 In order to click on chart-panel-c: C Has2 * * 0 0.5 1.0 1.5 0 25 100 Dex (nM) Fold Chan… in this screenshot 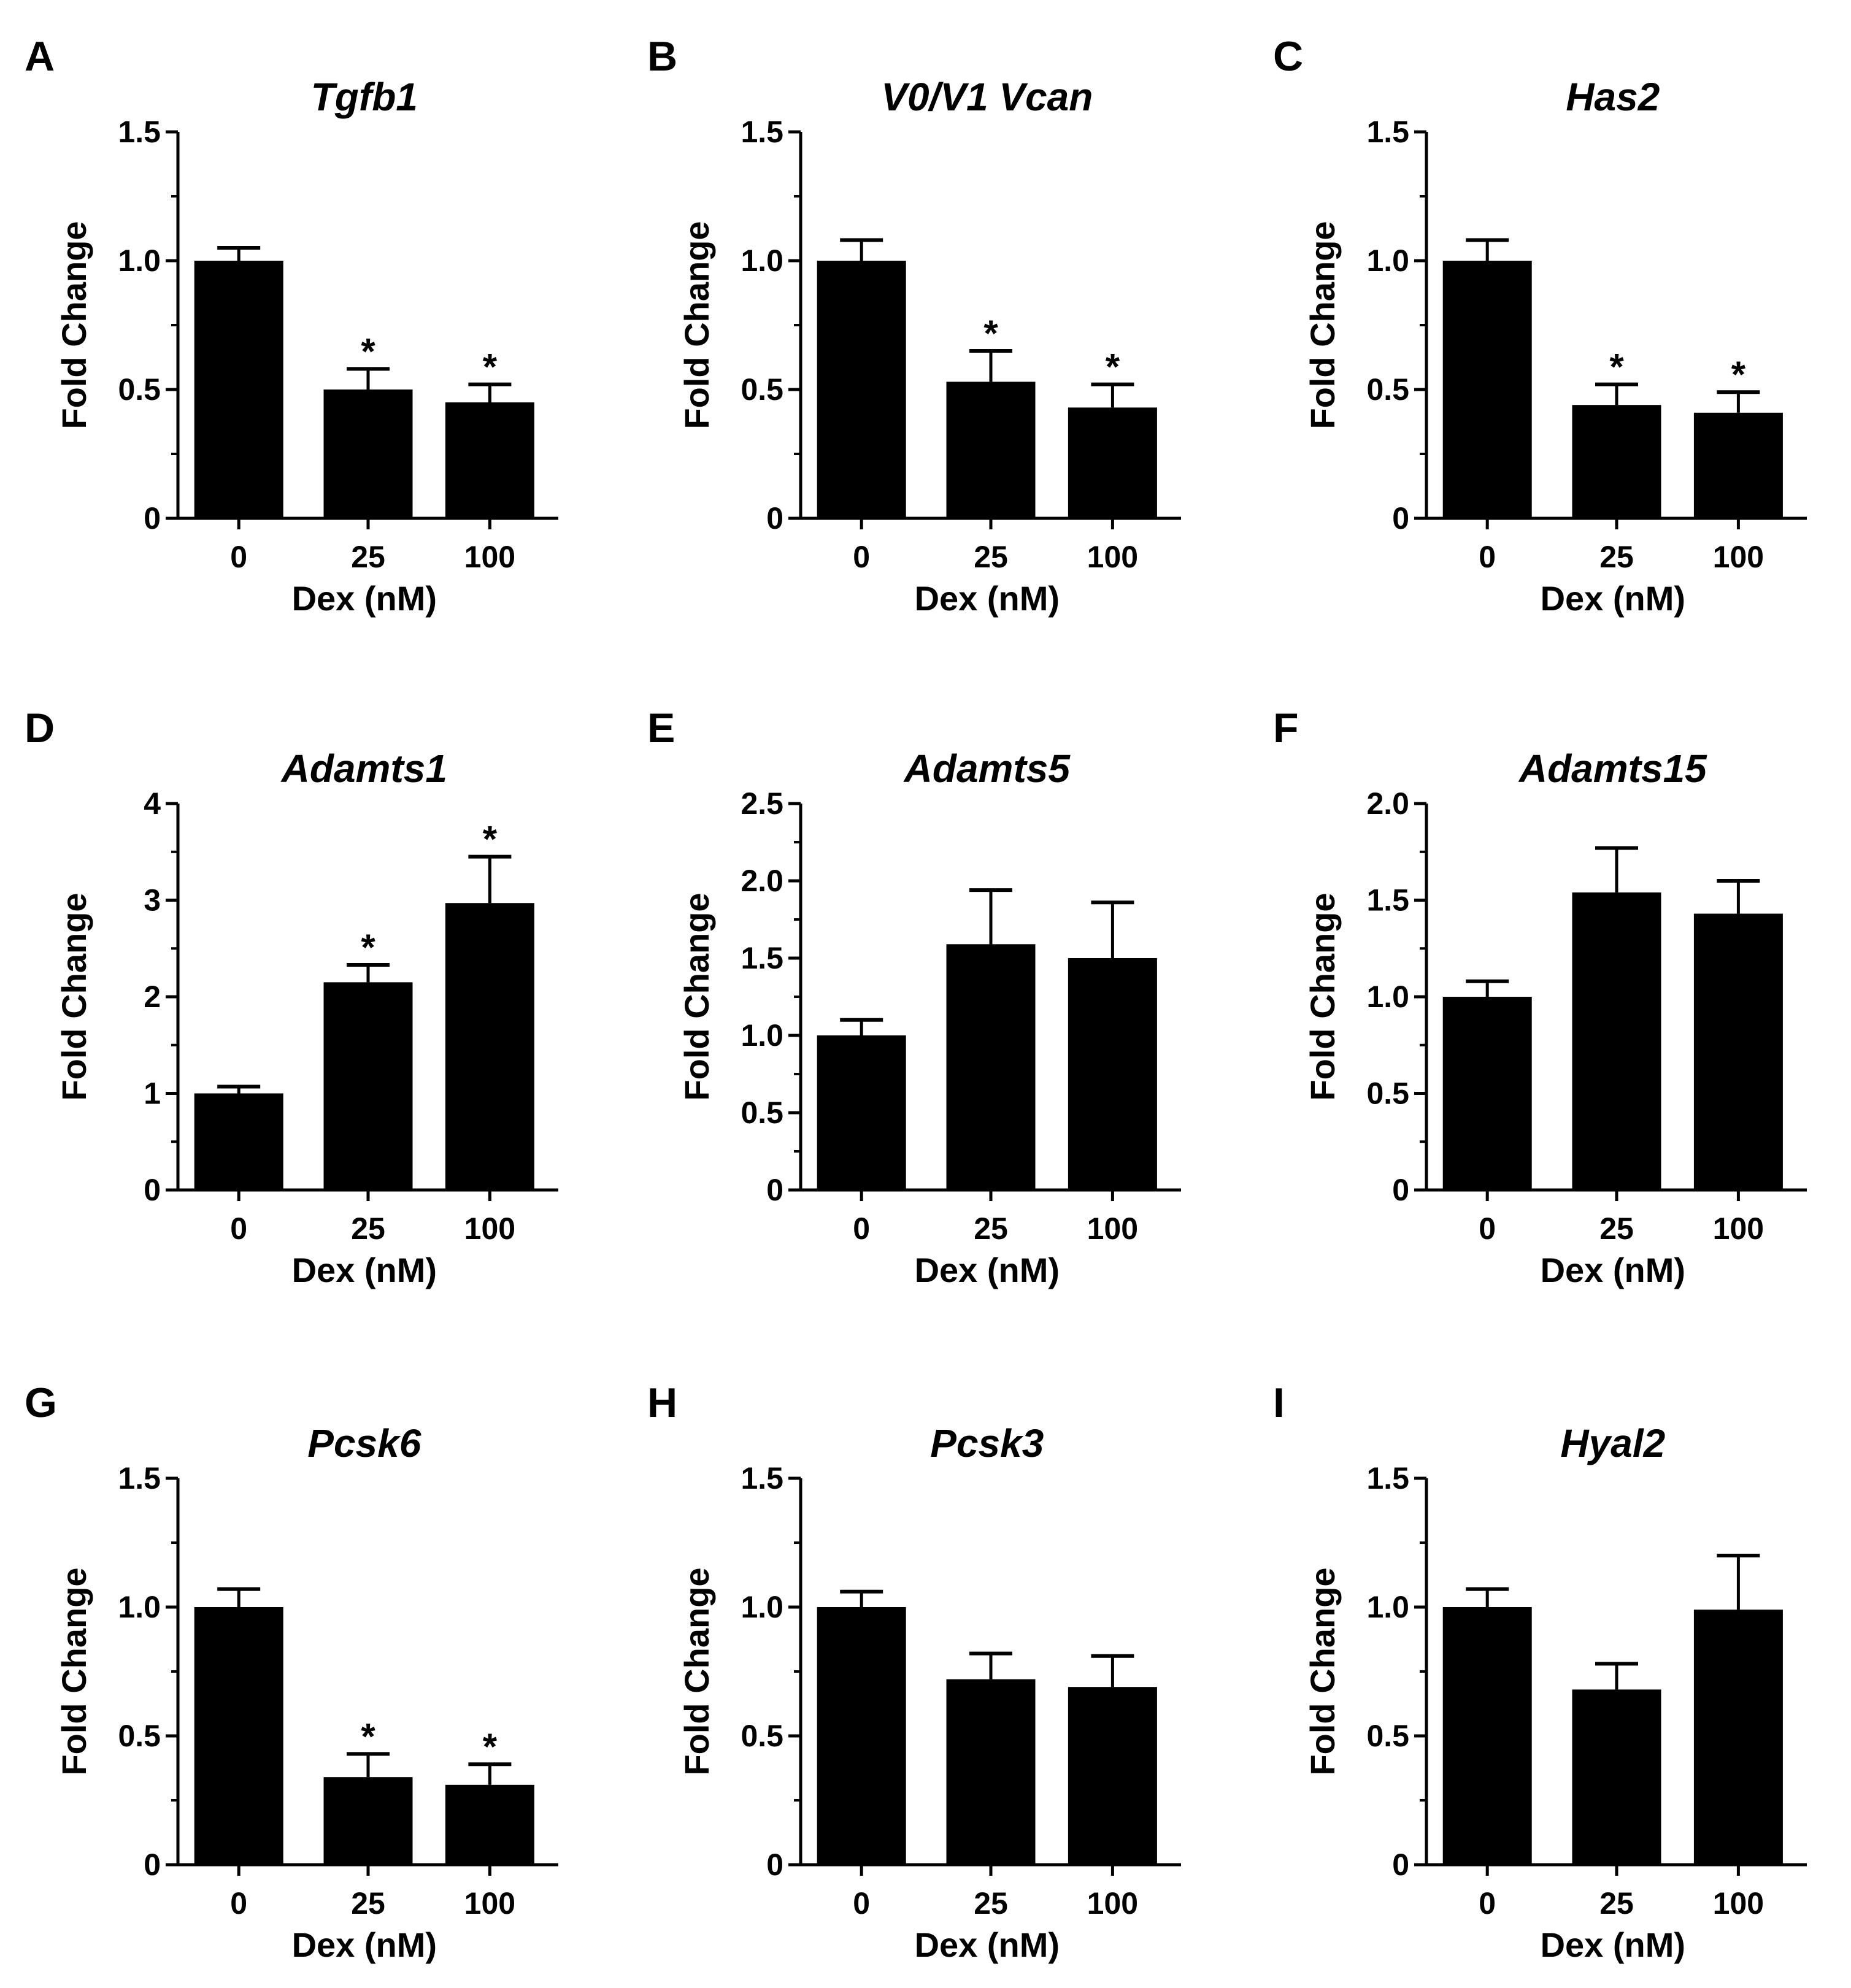, I will do `click(1540, 325)`.